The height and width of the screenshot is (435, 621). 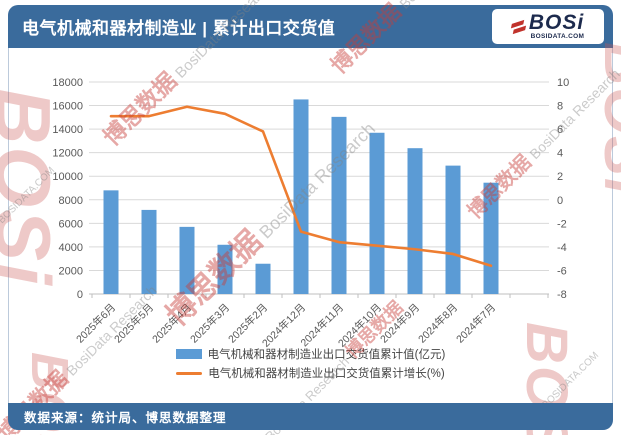 I want to click on svg-text: 6000, so click(x=71, y=224).